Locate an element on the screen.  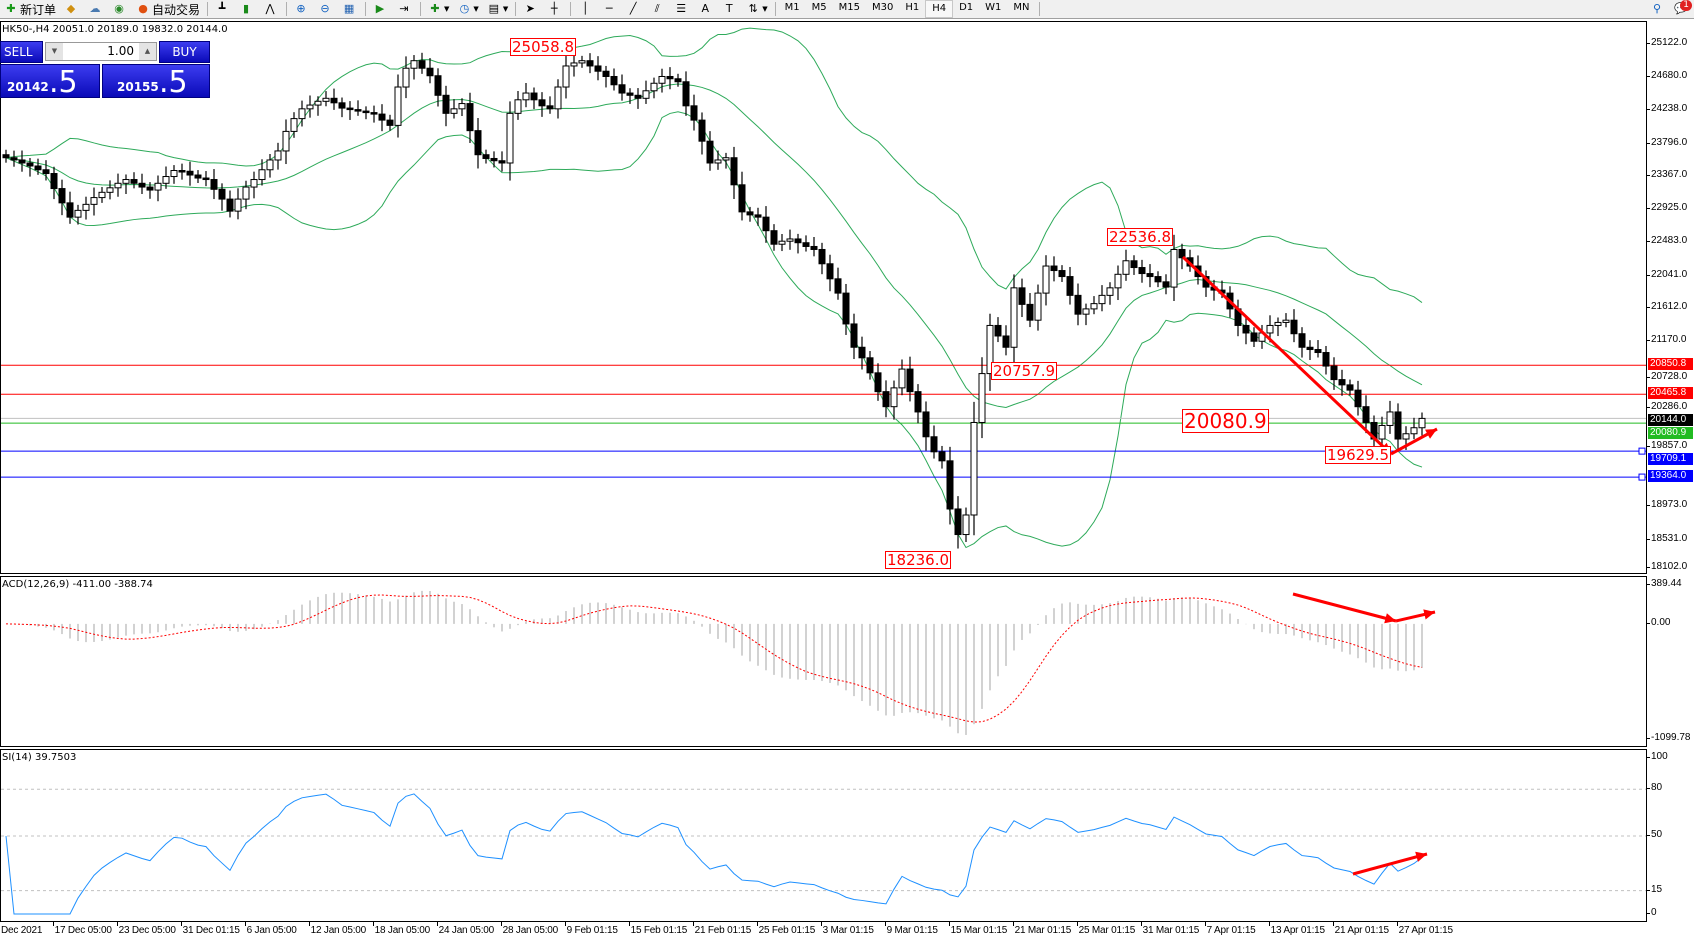
chart-info: HK50-,H4 20051.0 20189.0 19832.0 20144.0 is located at coordinates (115, 29).